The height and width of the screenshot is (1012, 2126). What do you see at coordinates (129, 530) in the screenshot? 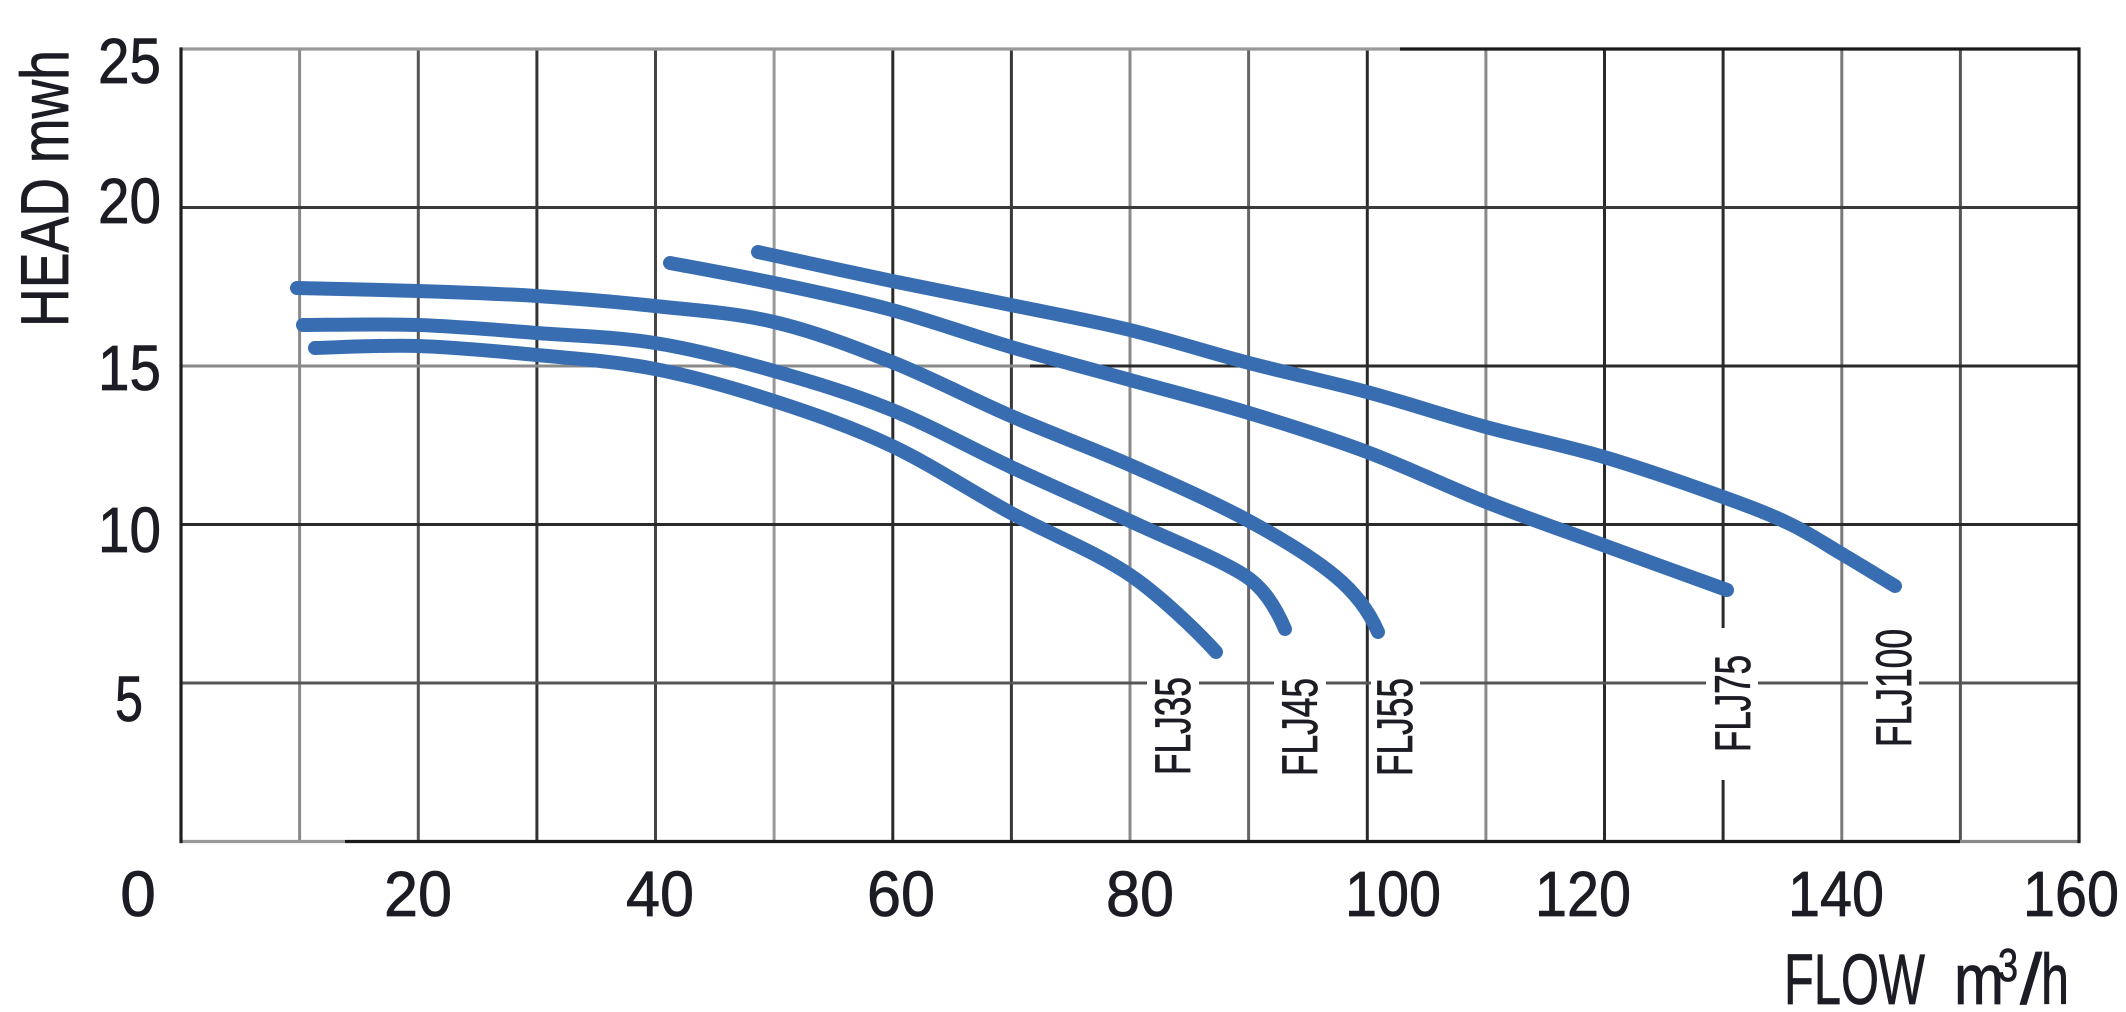
I see `svg-text: 10` at bounding box center [129, 530].